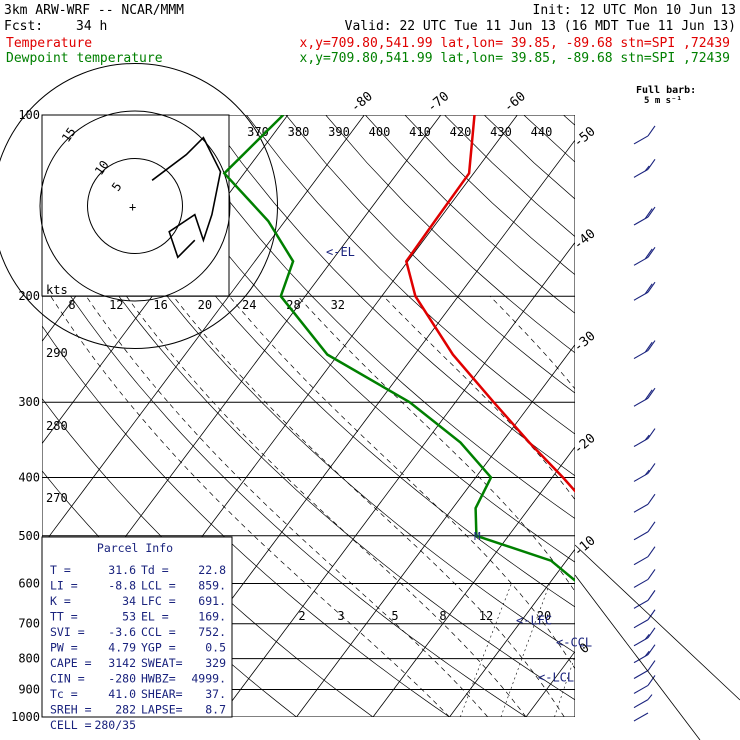  What do you see at coordinates (635, 10) in the screenshot?
I see `init-time: Init: 12 UTC Mon 10 Jun 13` at bounding box center [635, 10].